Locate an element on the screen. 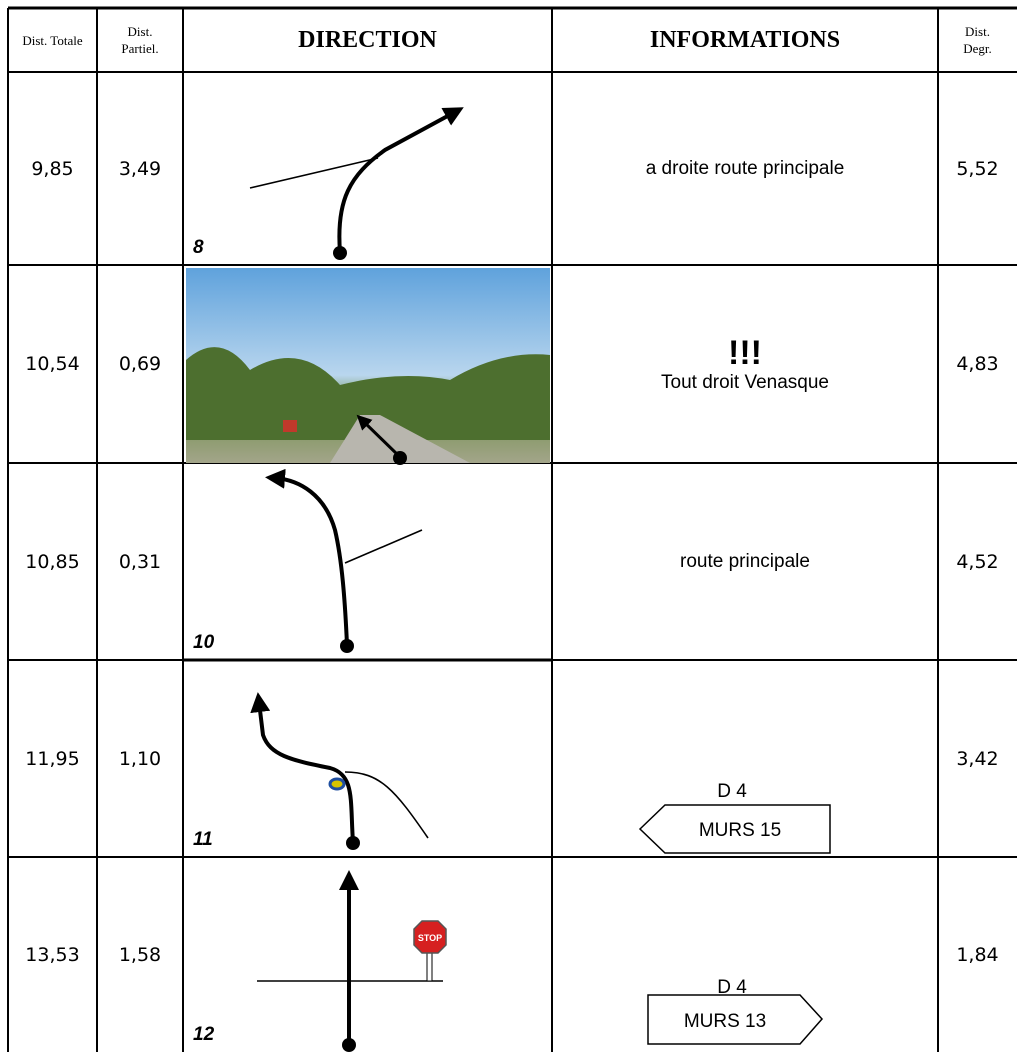  dist-degr: 5,52 is located at coordinates (977, 168).